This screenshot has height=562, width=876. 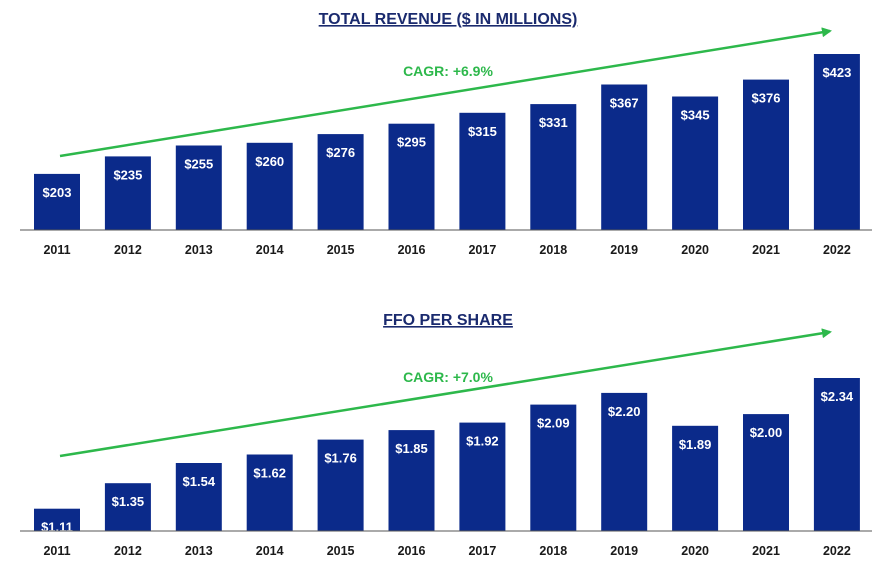 I want to click on ffo-bar-2021, so click(x=766, y=472).